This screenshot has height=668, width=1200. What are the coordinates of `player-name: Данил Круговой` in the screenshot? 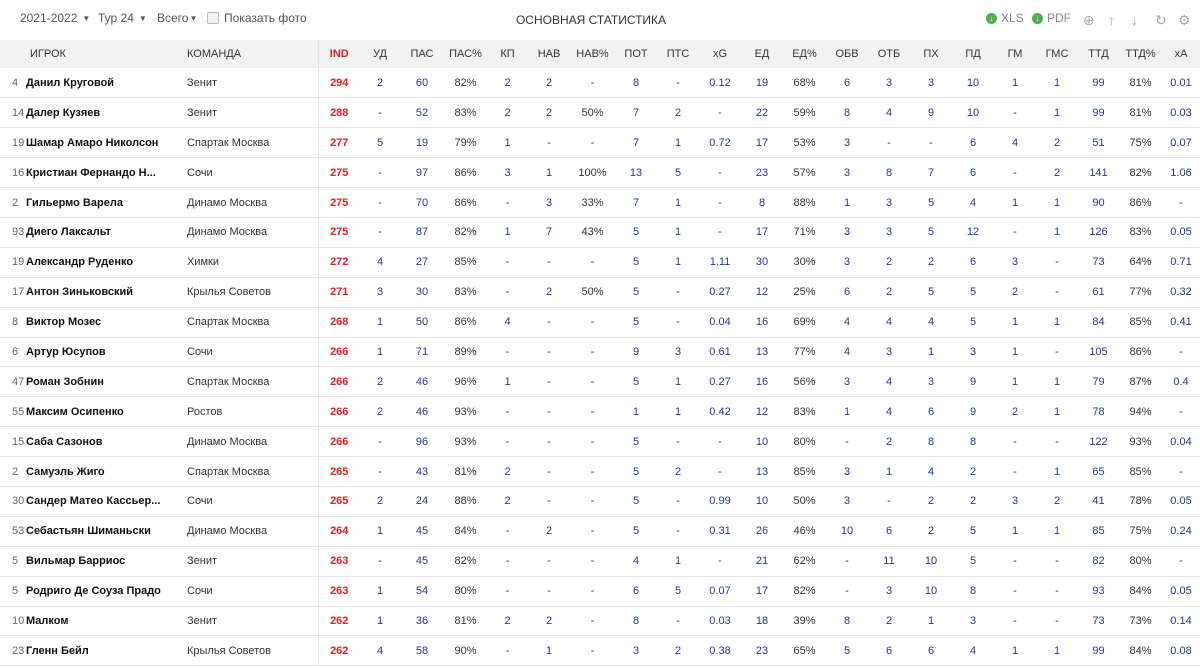 It's located at (70, 82).